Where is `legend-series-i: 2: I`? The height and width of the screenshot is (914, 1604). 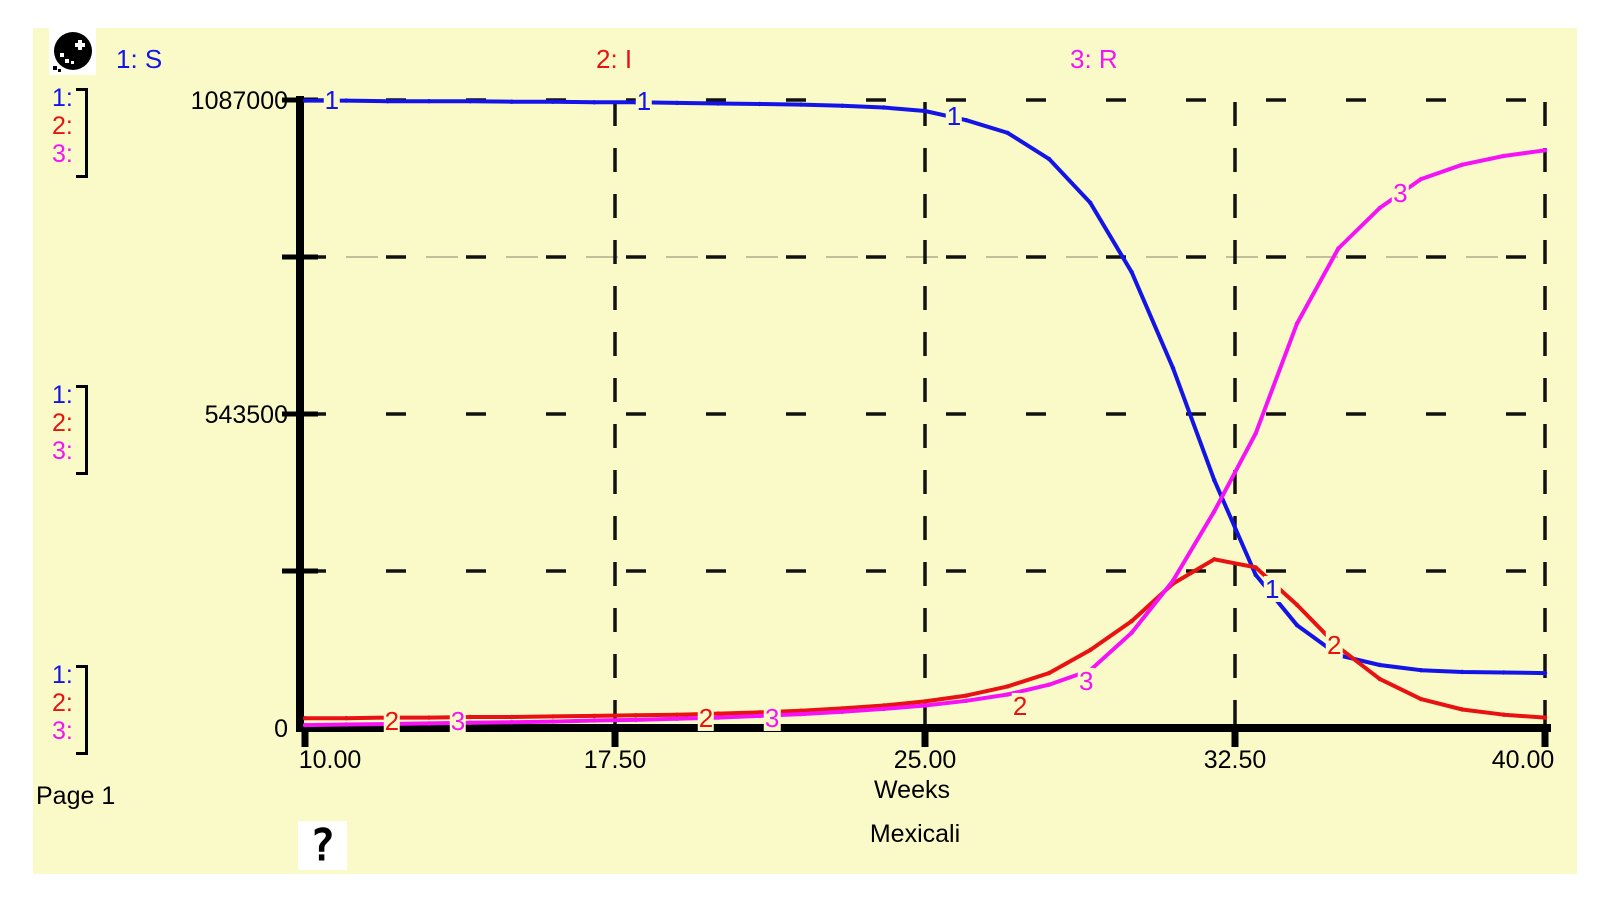 legend-series-i: 2: I is located at coordinates (614, 59).